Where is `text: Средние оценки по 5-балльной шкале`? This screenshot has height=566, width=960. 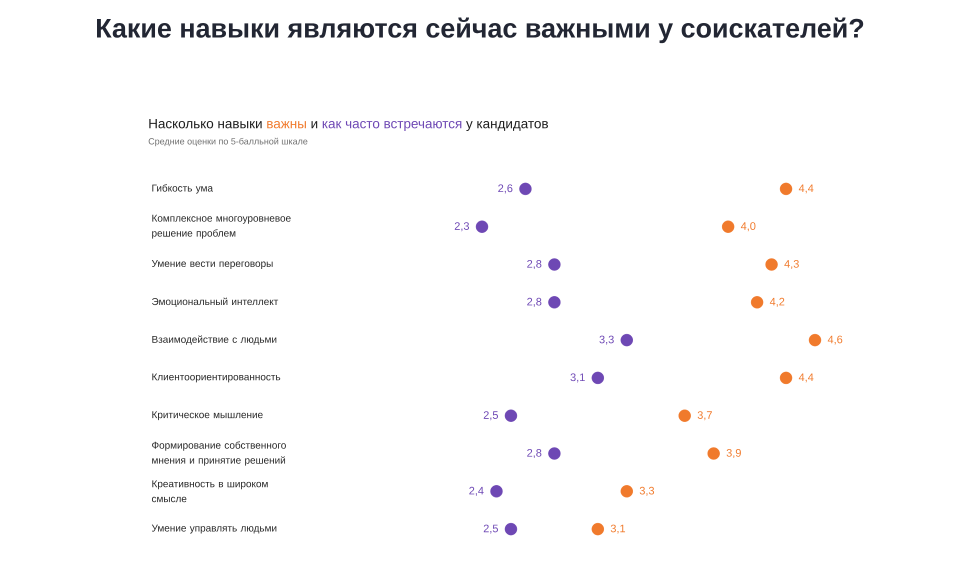 text: Средние оценки по 5-балльной шкале is located at coordinates (228, 142).